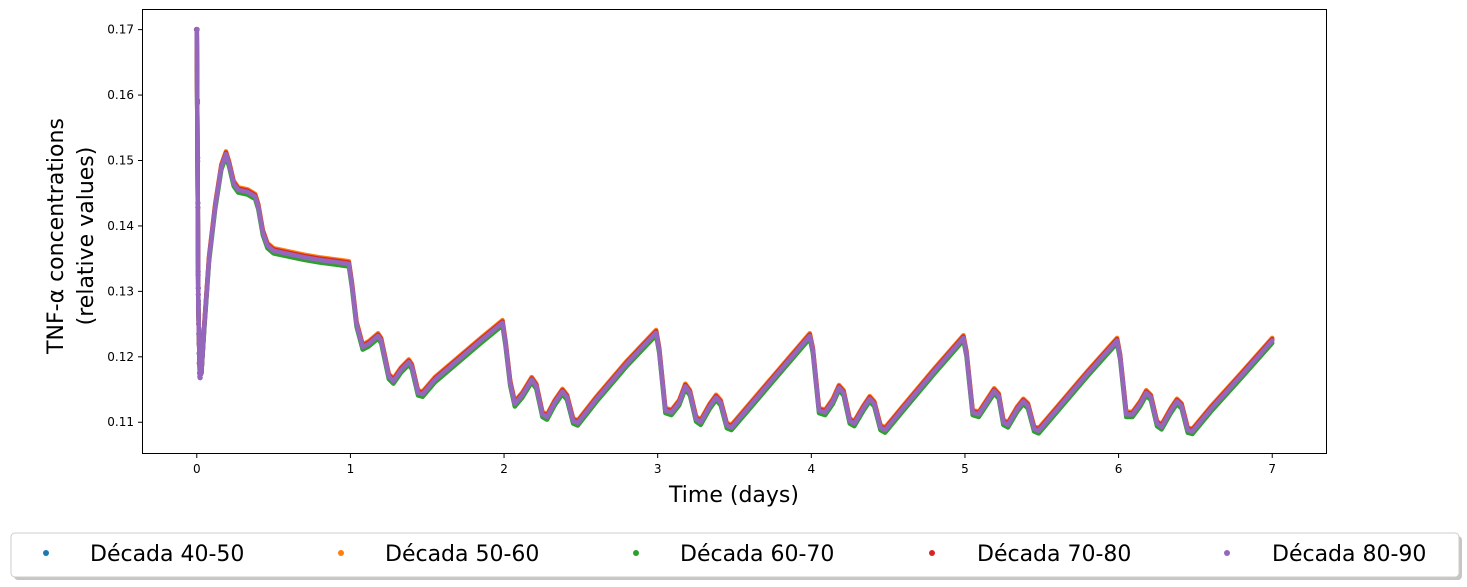 This screenshot has height=587, width=1467. Describe the element at coordinates (56, 236) in the screenshot. I see `y-axis-title-line-1: TNF-α concentrations` at that location.